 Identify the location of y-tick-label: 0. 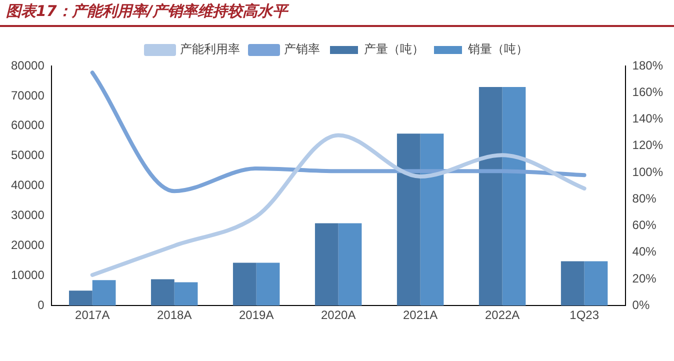
(41, 305).